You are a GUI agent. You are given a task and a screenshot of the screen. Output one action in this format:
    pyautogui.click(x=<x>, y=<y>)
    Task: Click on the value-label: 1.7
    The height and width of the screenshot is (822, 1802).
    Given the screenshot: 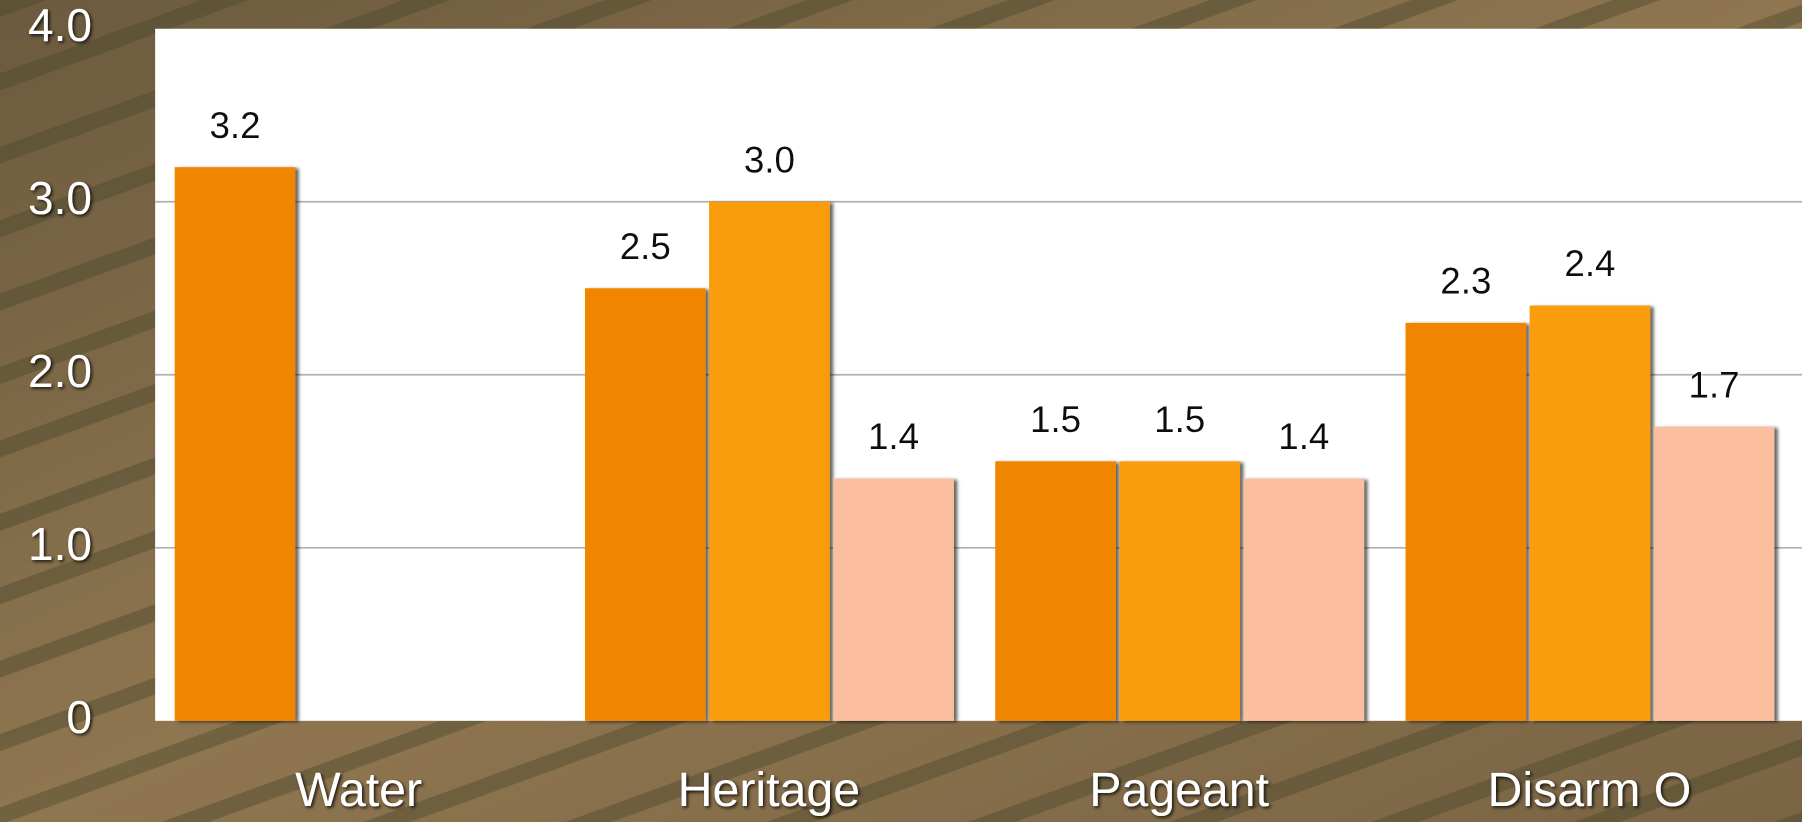 What is the action you would take?
    pyautogui.click(x=1714, y=384)
    